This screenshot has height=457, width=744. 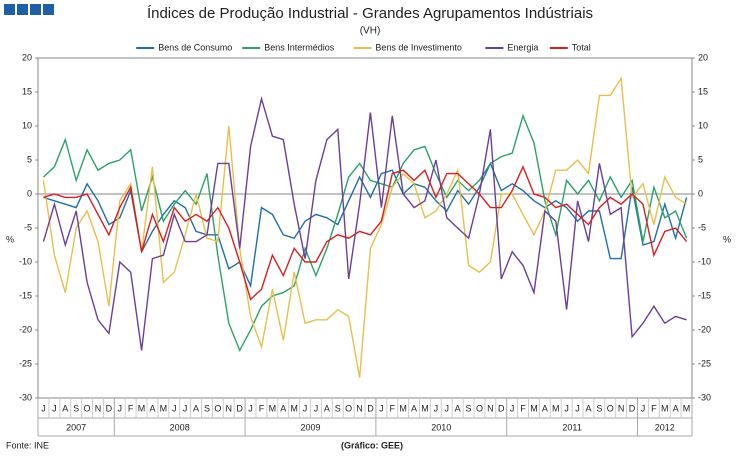 I want to click on y-tick-label: -20, so click(x=25, y=329).